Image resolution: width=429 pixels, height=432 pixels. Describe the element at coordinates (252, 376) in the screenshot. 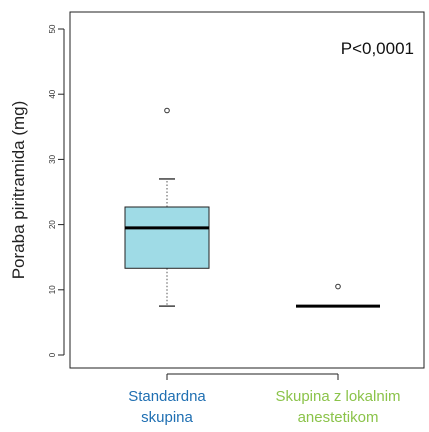

I see `x-axis` at that location.